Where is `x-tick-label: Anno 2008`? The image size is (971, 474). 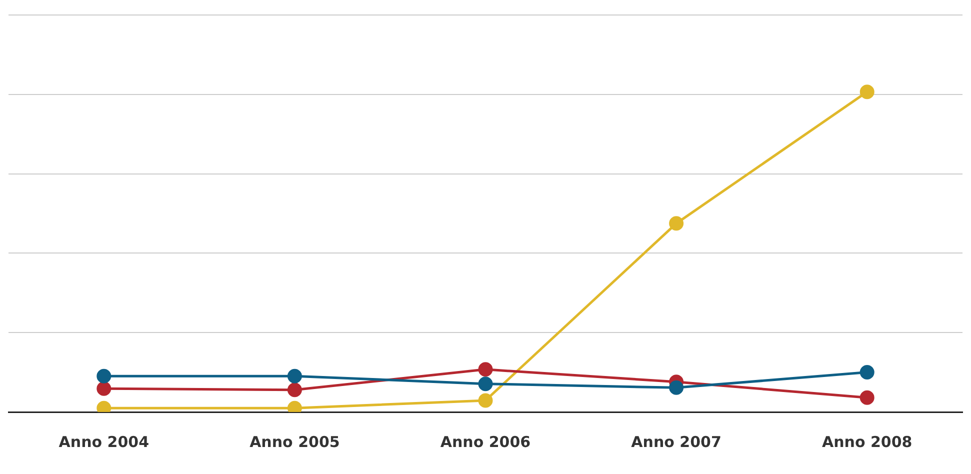
x-tick-label: Anno 2008 is located at coordinates (867, 441).